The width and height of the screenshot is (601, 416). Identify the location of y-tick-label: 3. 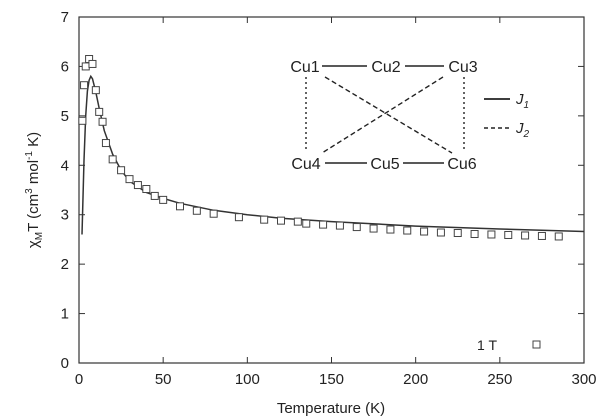
(65, 215).